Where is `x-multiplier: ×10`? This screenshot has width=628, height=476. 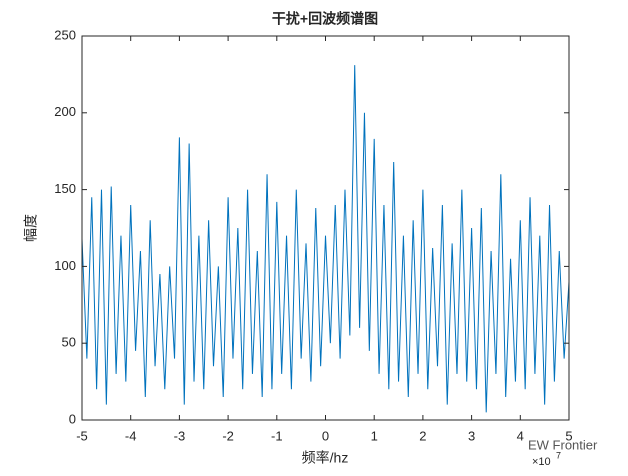
x-multiplier: ×10 is located at coordinates (541, 462).